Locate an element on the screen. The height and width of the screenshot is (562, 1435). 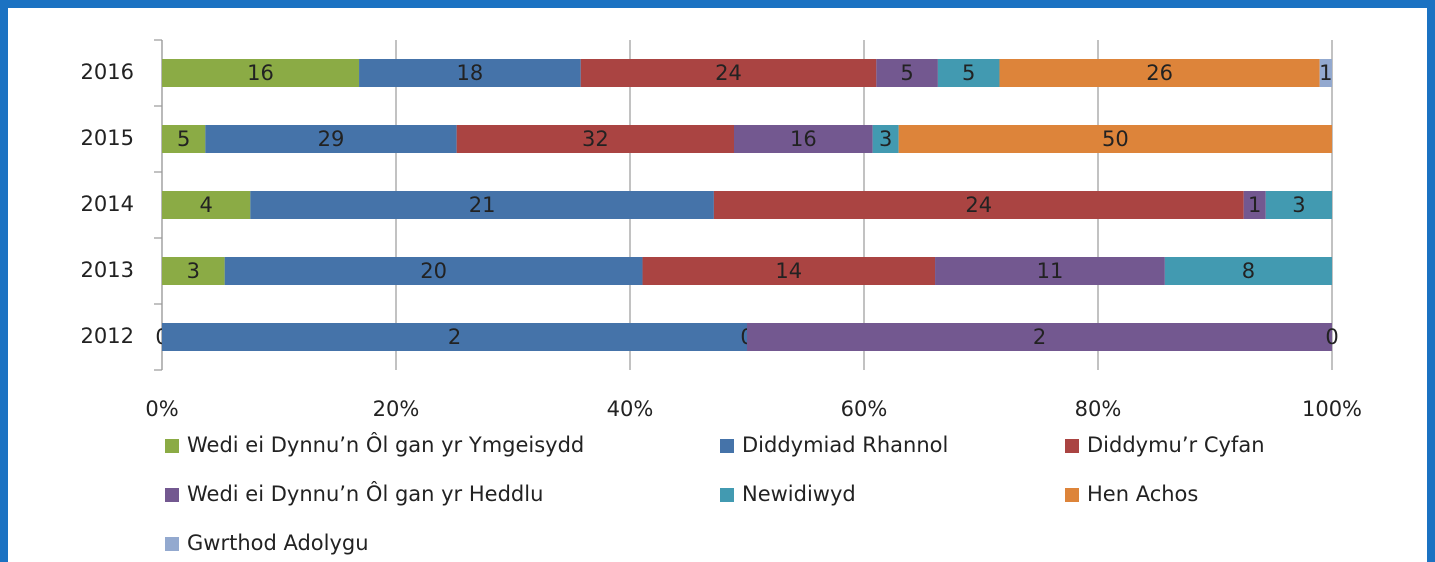
data-label: 14 is located at coordinates (788, 271).